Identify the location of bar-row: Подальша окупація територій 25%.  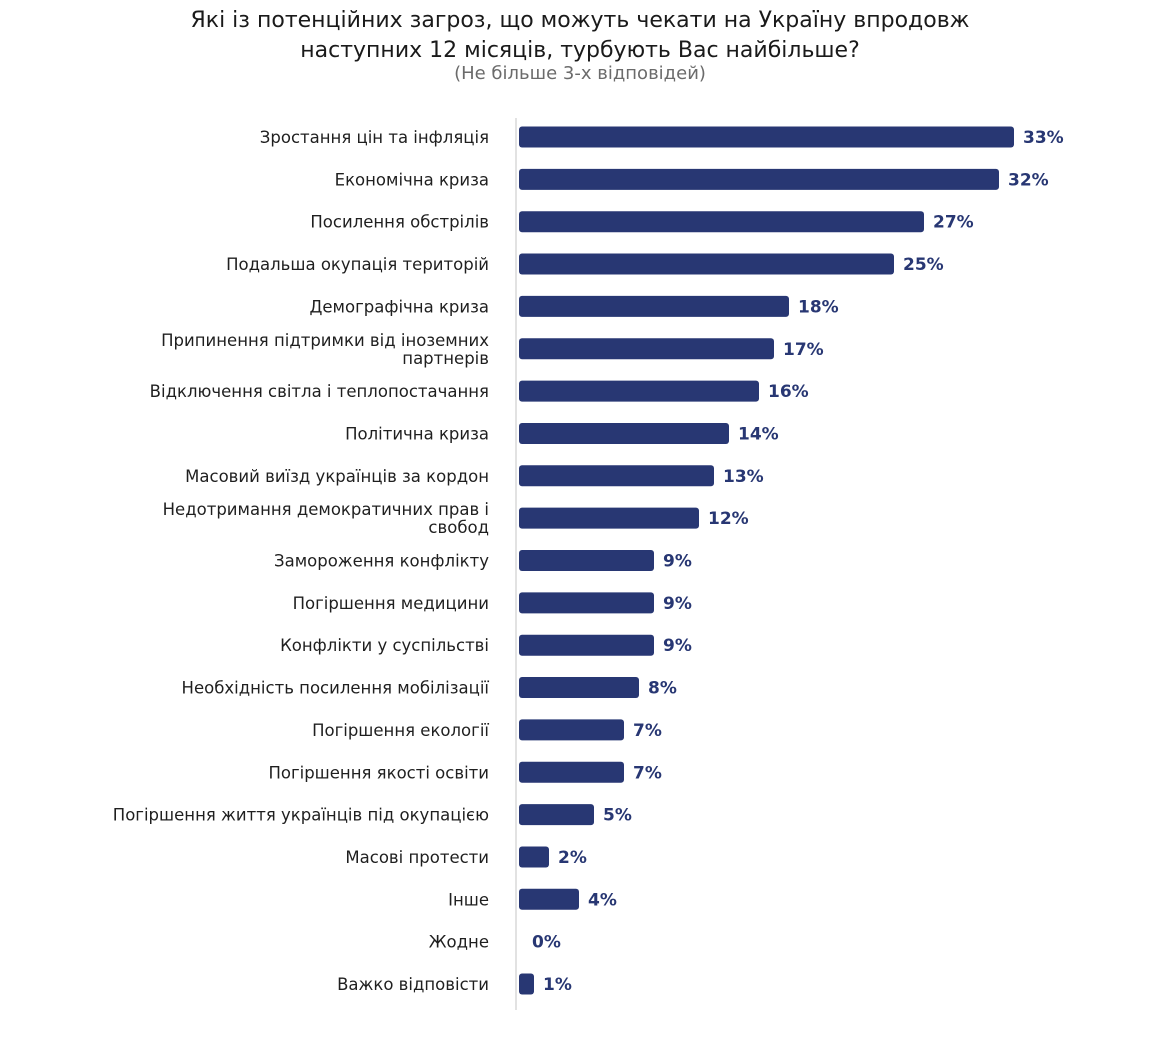
(585, 264).